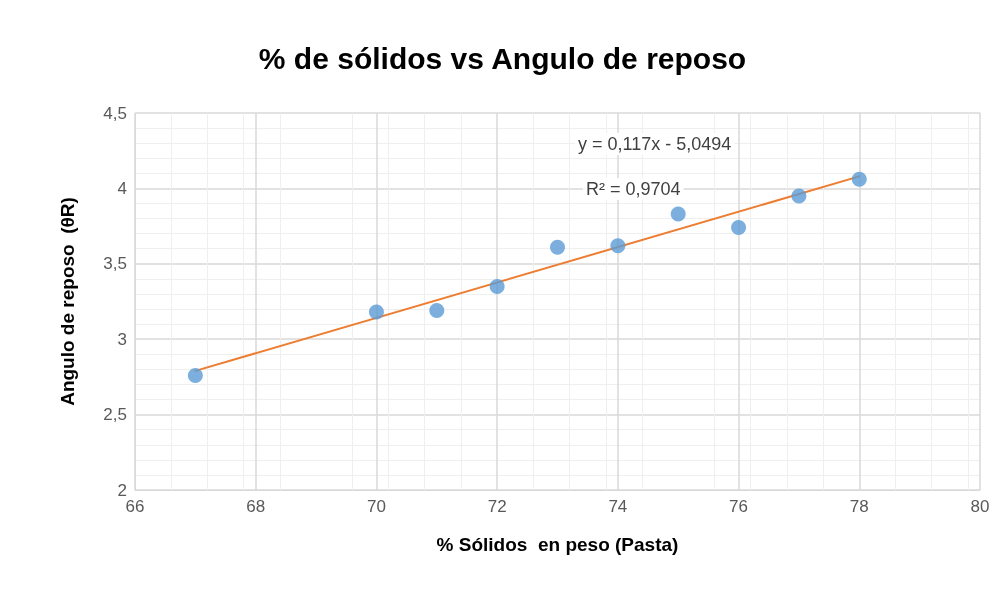  What do you see at coordinates (739, 506) in the screenshot?
I see `x-tick-label: 76` at bounding box center [739, 506].